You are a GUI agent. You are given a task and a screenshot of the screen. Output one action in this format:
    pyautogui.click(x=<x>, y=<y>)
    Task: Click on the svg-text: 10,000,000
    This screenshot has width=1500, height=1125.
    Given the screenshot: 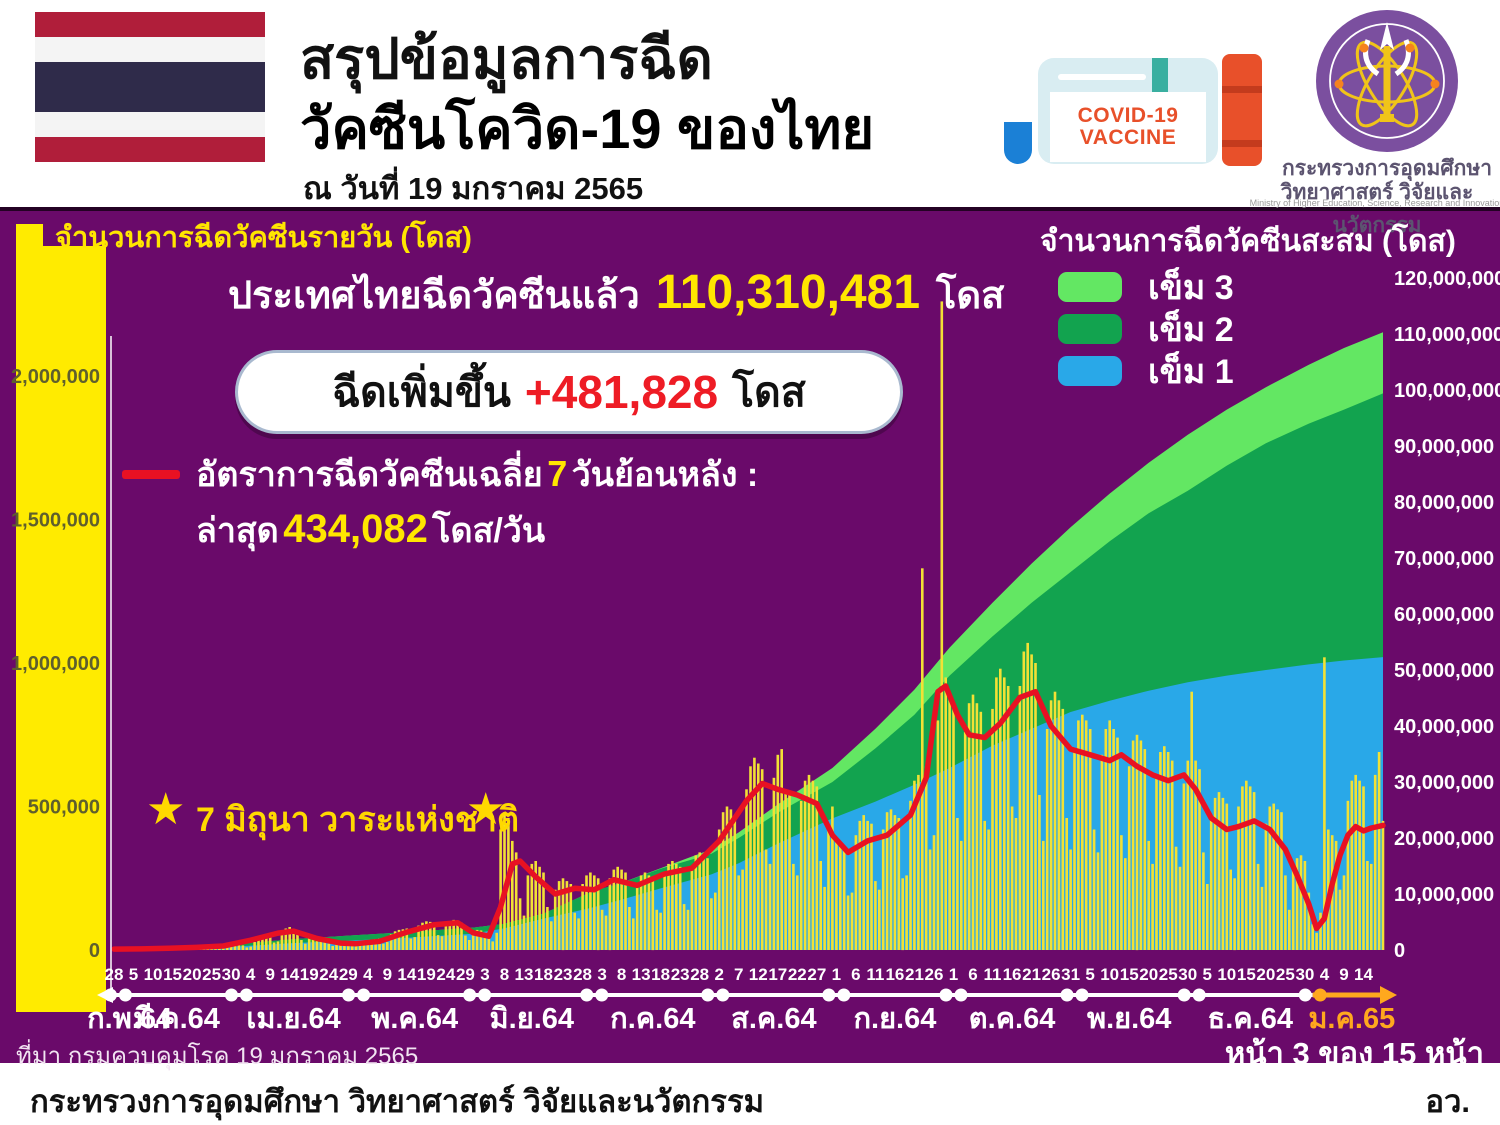 What is the action you would take?
    pyautogui.click(x=1444, y=895)
    